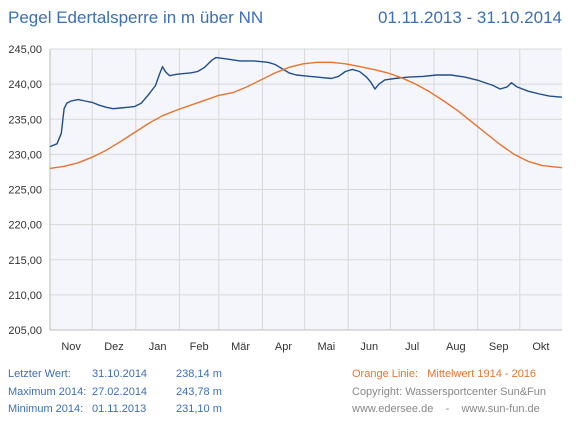 The width and height of the screenshot is (580, 430). I want to click on y-tick-label: 240,00, so click(25, 85).